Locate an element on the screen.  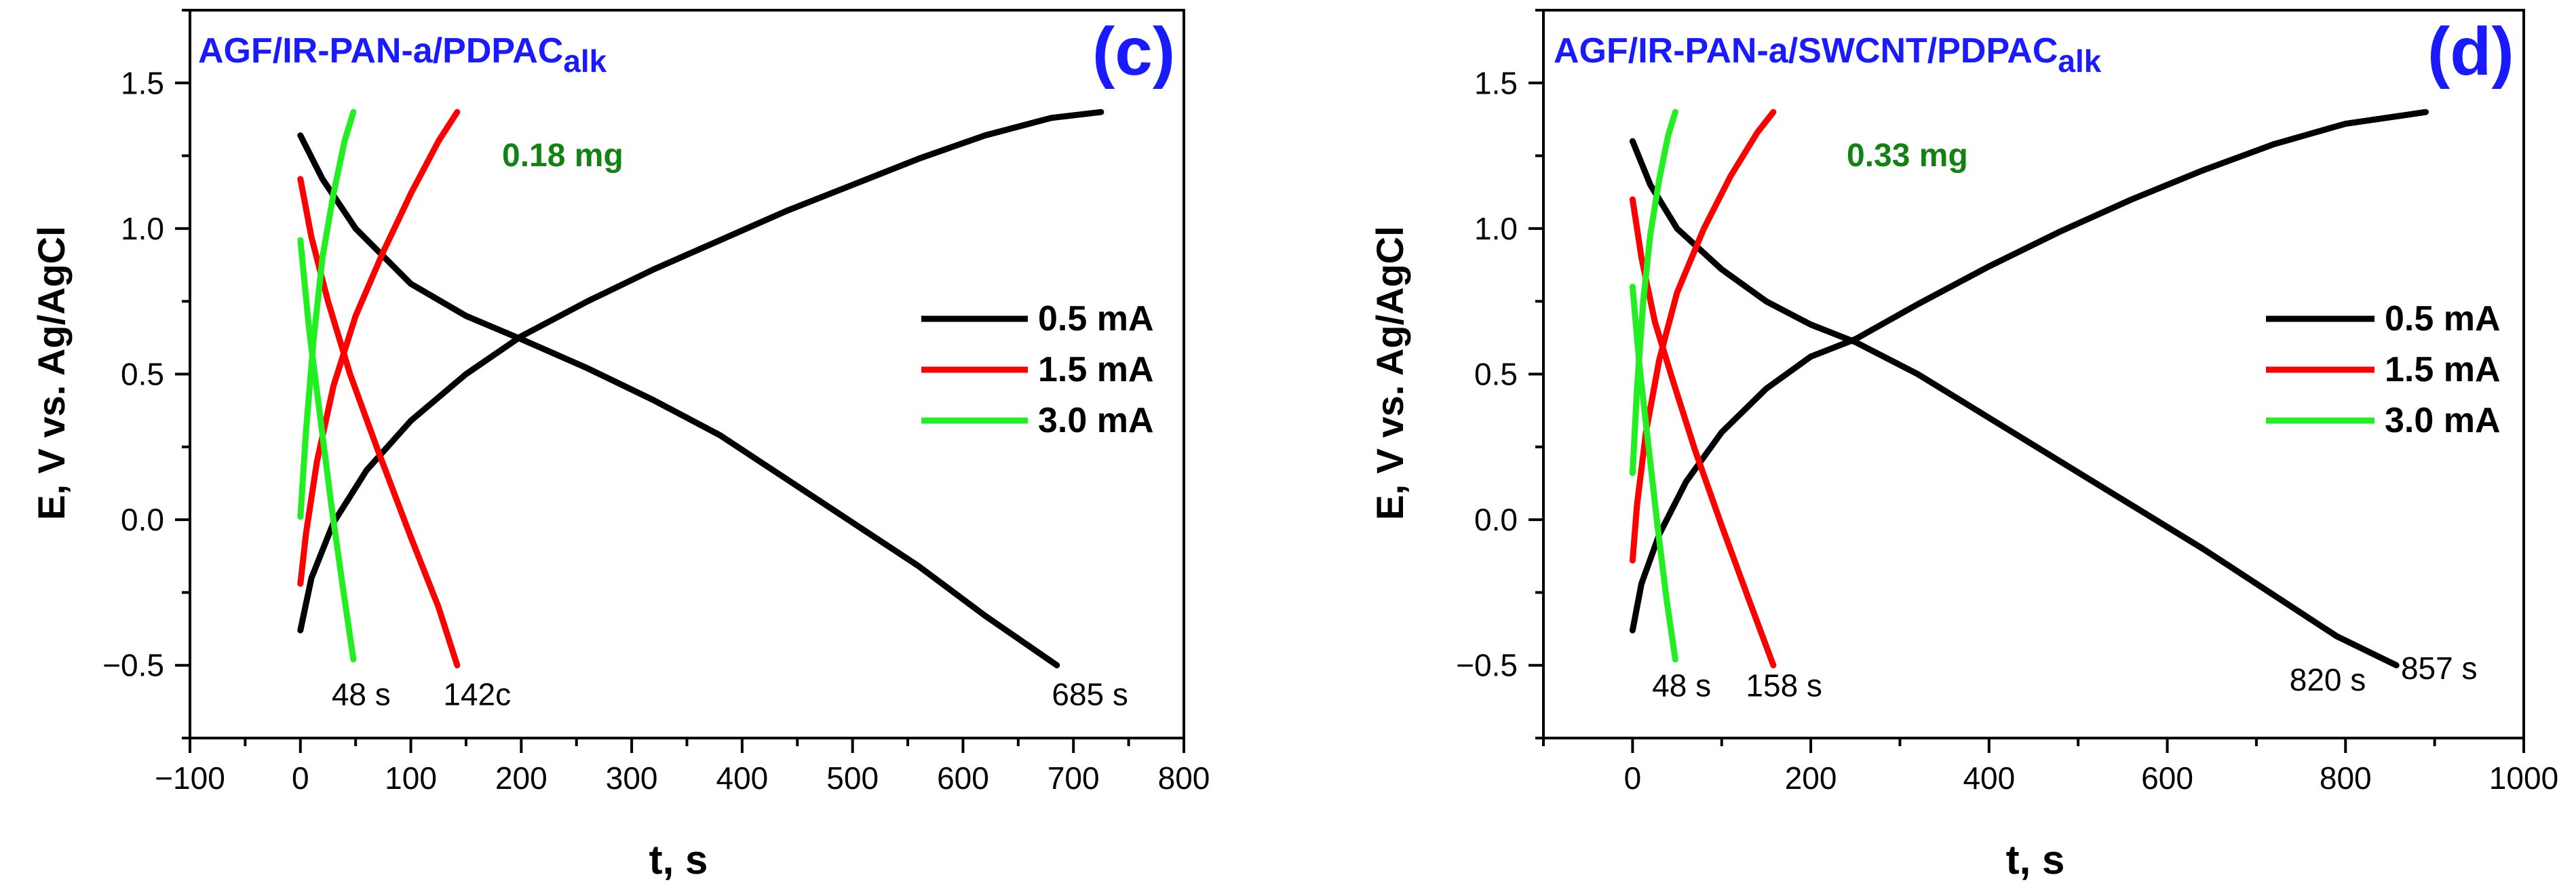
chart-title-d: AGF/IR-PAN-a/SWCNT/PDPACalk is located at coordinates (1828, 55).